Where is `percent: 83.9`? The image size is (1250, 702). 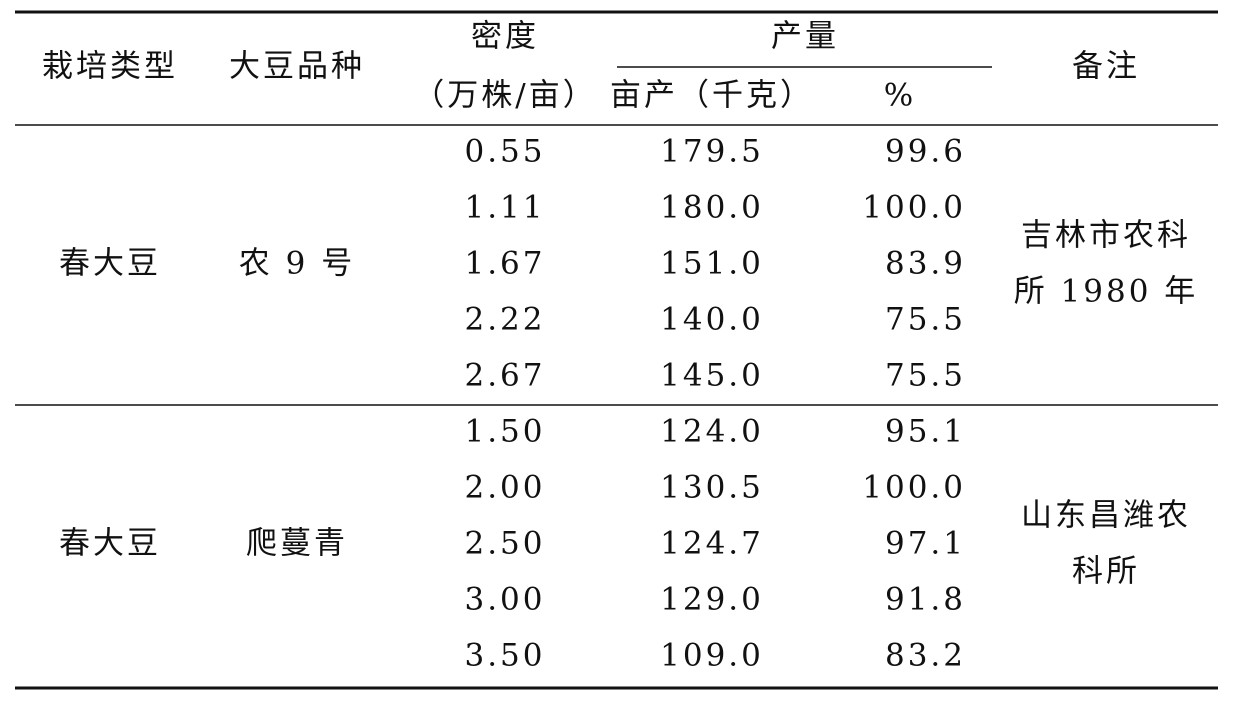
percent: 83.9 is located at coordinates (925, 264).